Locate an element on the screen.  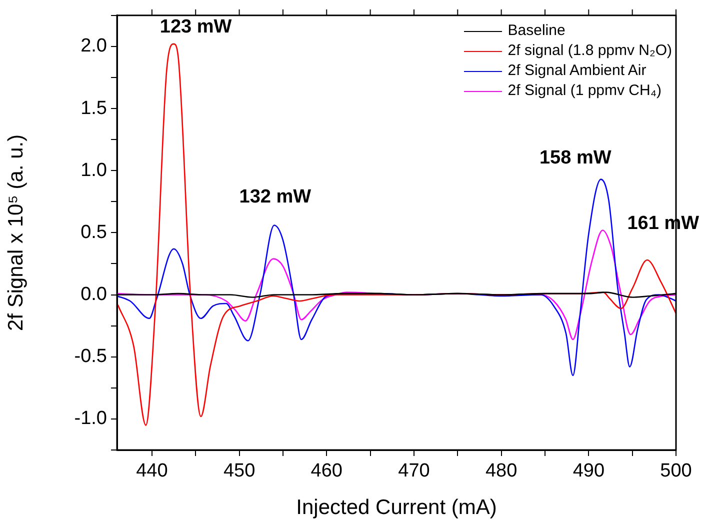
y-tick-label: -1.0 is located at coordinates (90, 419).